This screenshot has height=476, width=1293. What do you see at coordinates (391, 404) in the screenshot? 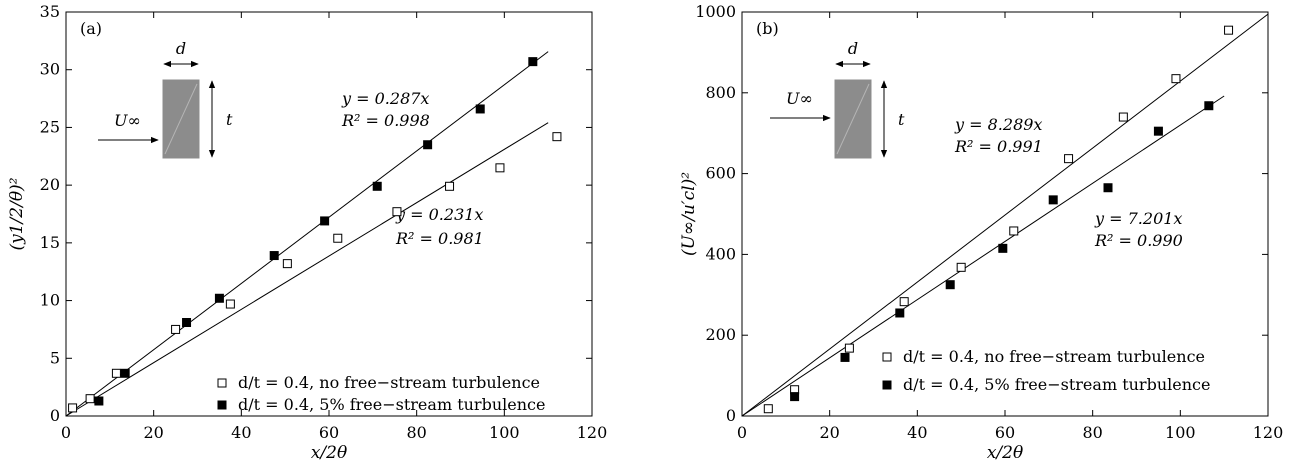
I see `legend-label-1: d/t = 0.4, 5% free−stream turbulence` at bounding box center [391, 404].